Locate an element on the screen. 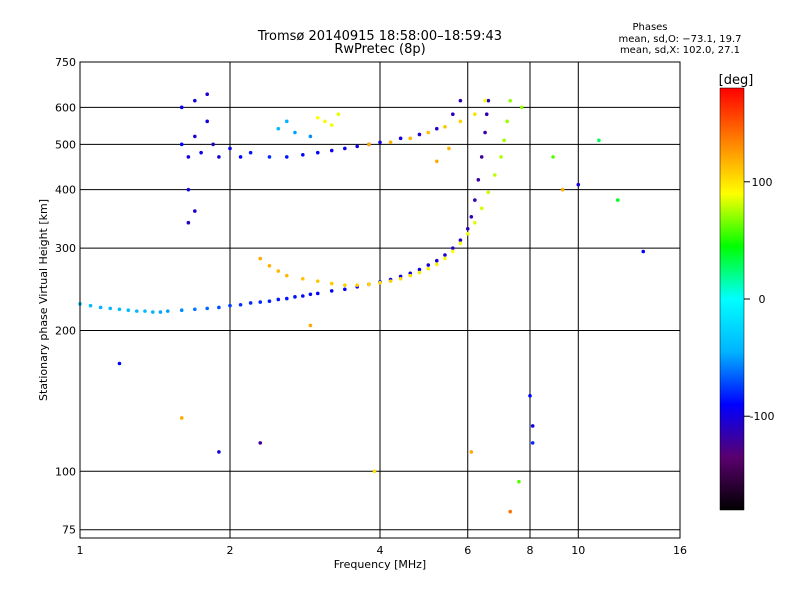 Image resolution: width=800 pixels, height=600 pixels. x-tick-labels: 1 2 4 6 8 10 16 is located at coordinates (382, 550).